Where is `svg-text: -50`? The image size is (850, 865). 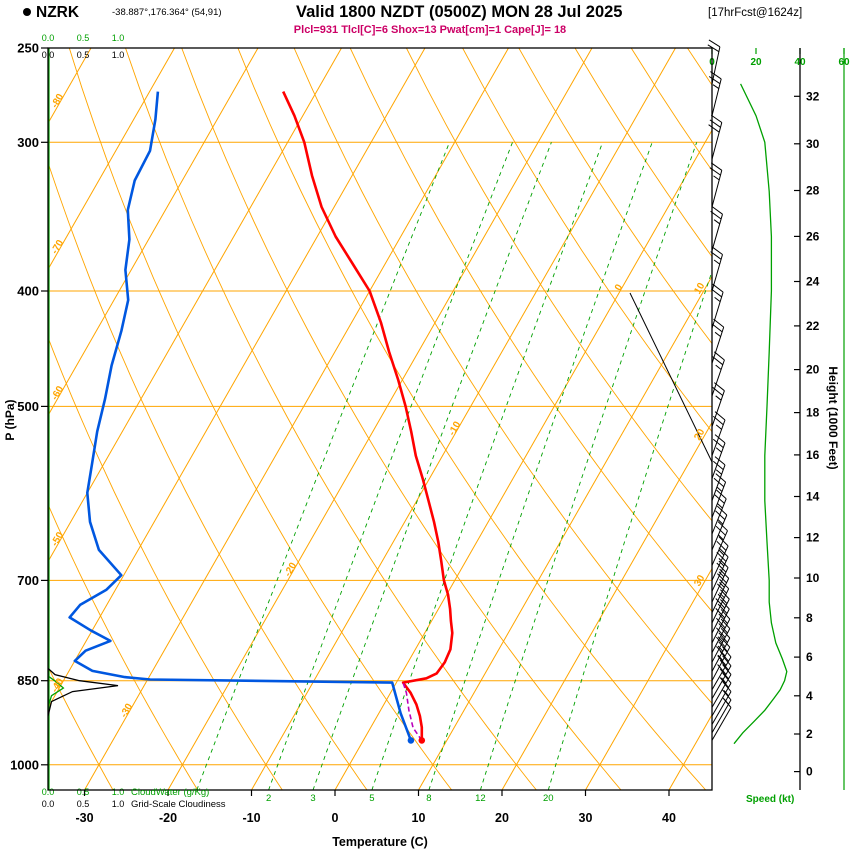
svg-text: -50 is located at coordinates (57, 539).